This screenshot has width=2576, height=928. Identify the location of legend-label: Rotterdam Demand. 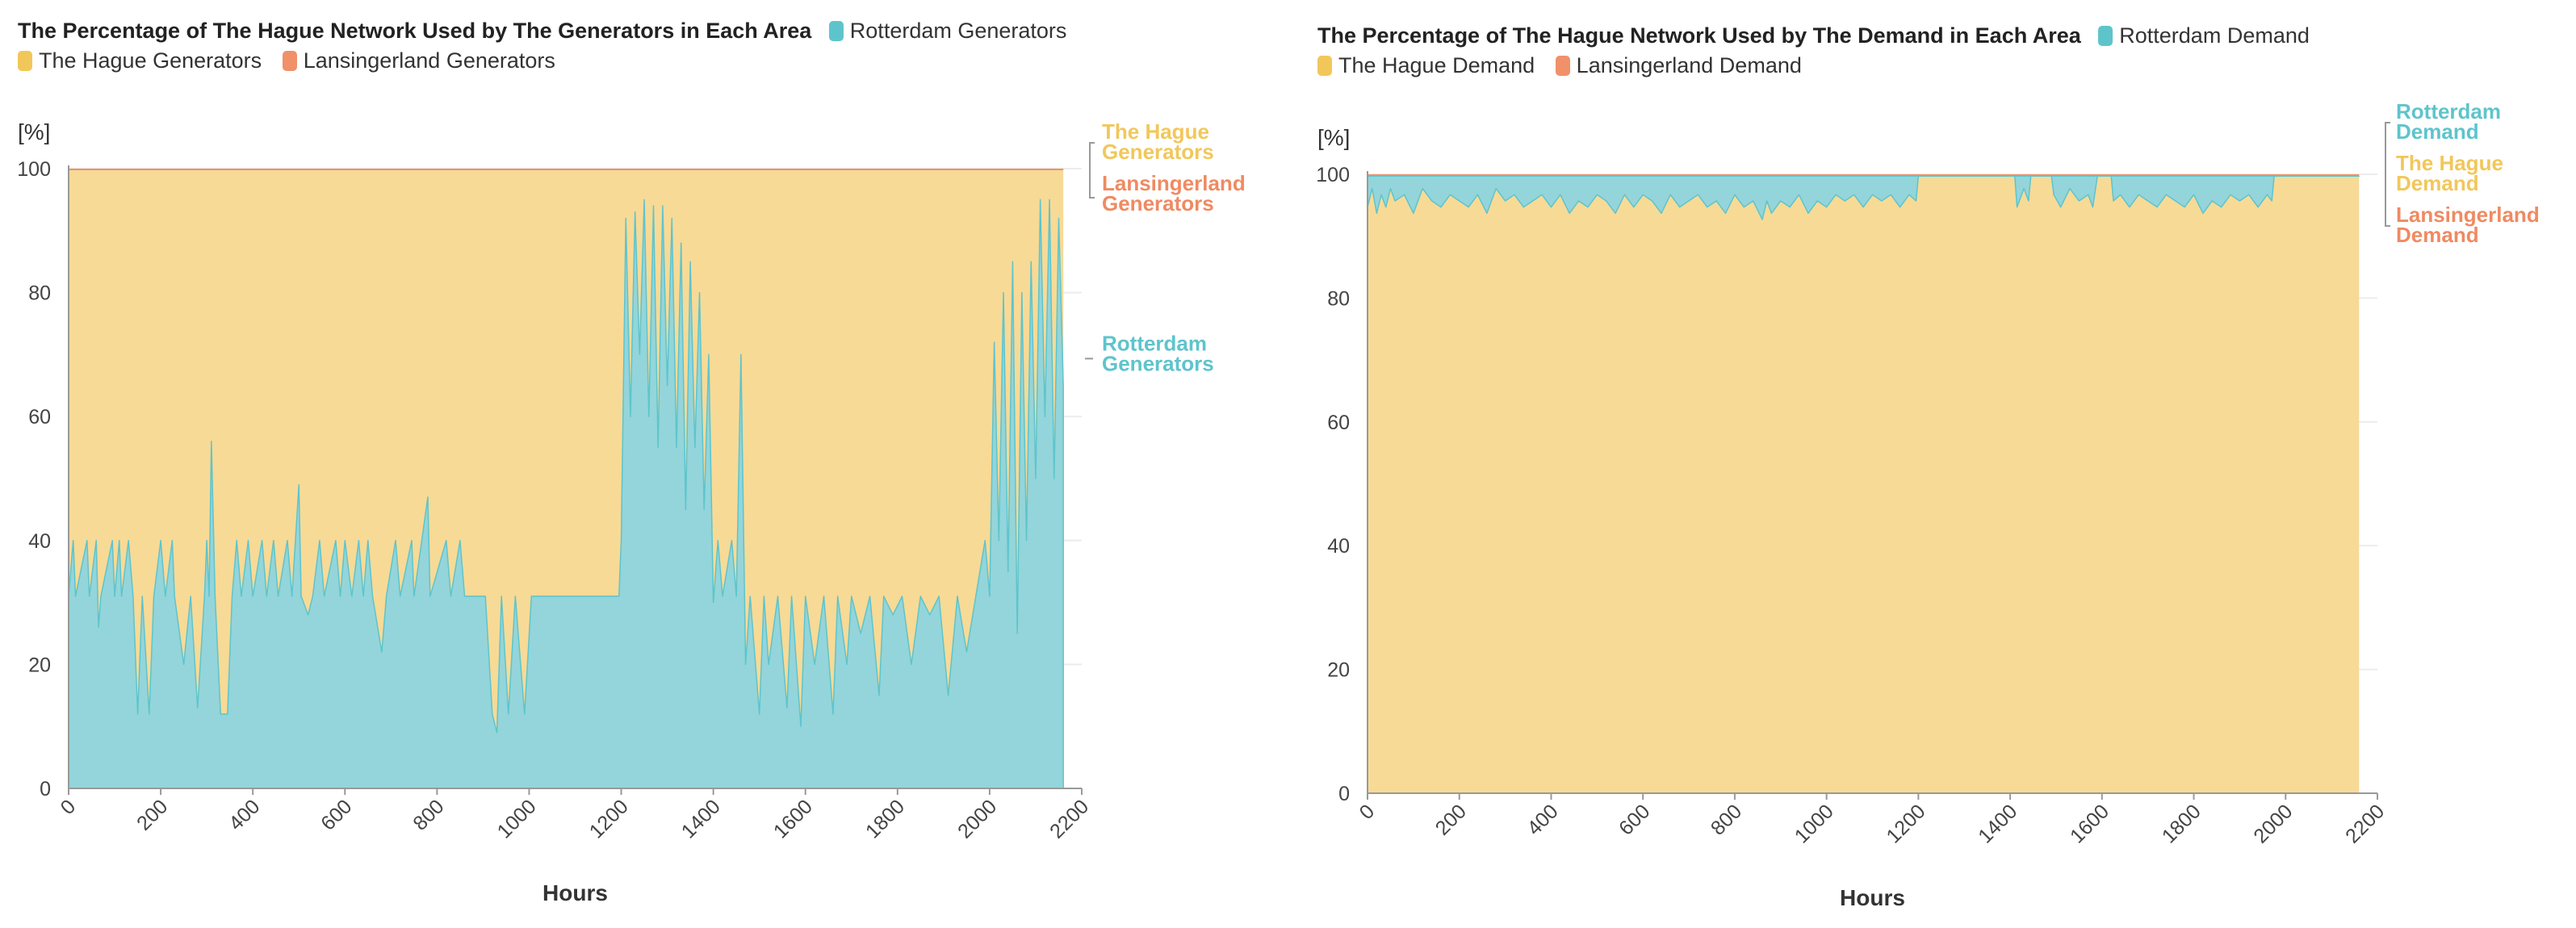
(2214, 35).